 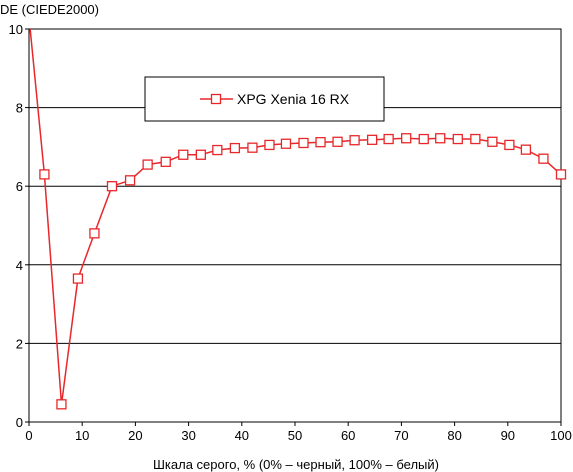 What do you see at coordinates (19, 226) in the screenshot?
I see `y-axis-ticks: 0 2 4 6 8 10` at bounding box center [19, 226].